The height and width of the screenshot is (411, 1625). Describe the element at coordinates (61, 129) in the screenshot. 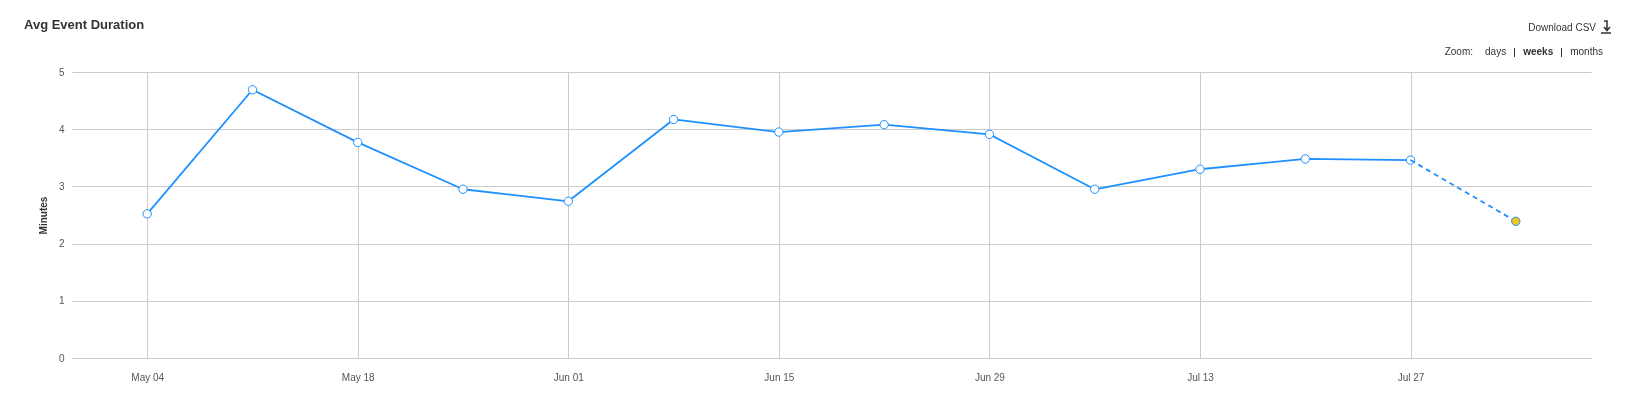

I see `y-tick-label: 4` at that location.